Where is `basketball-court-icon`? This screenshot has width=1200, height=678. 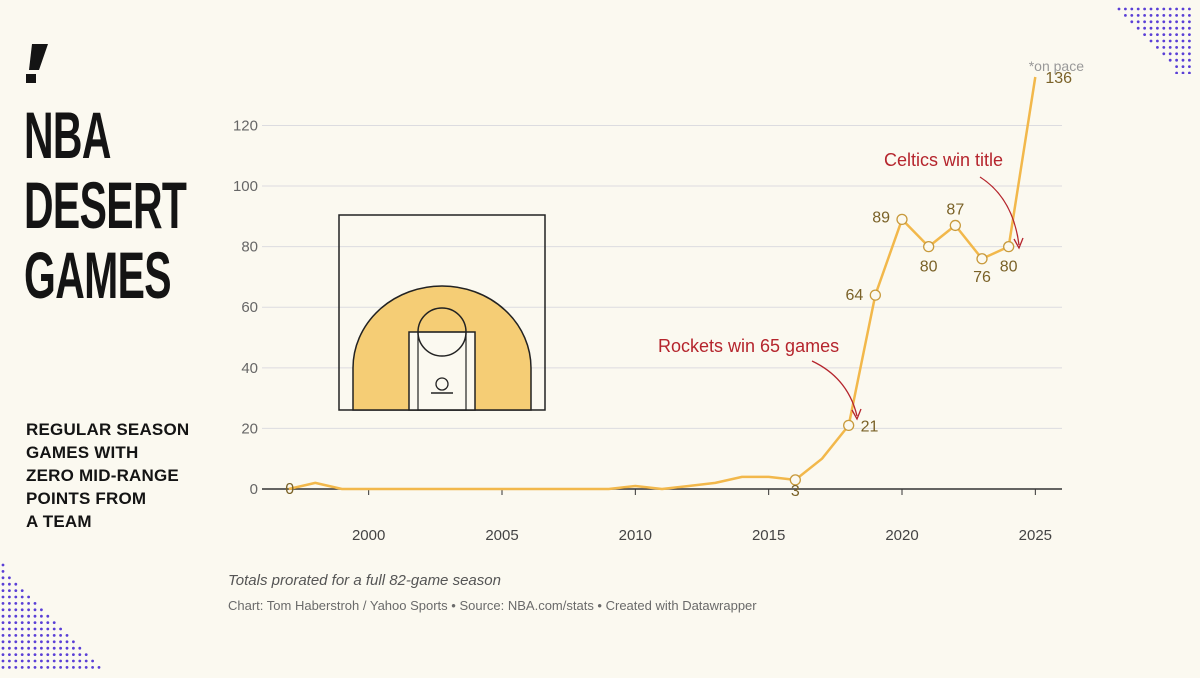 basketball-court-icon is located at coordinates (442, 312).